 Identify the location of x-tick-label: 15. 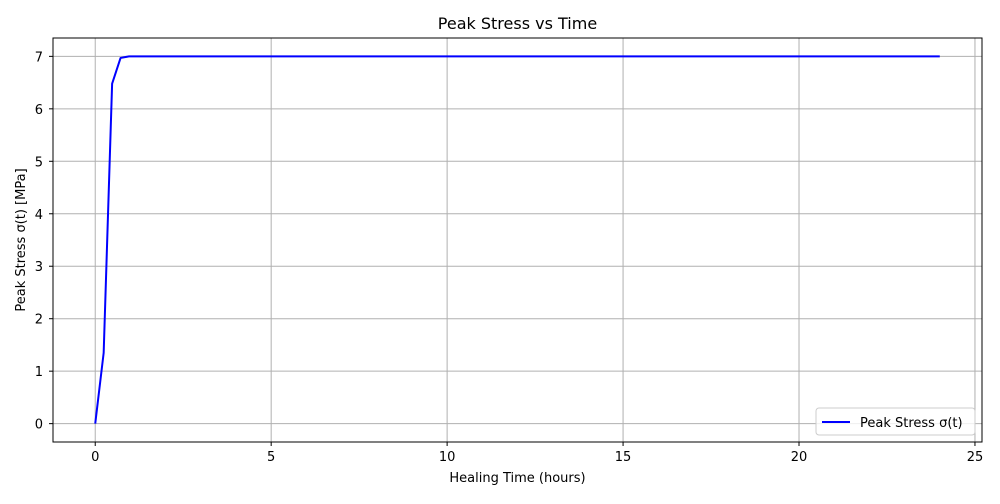
(623, 457).